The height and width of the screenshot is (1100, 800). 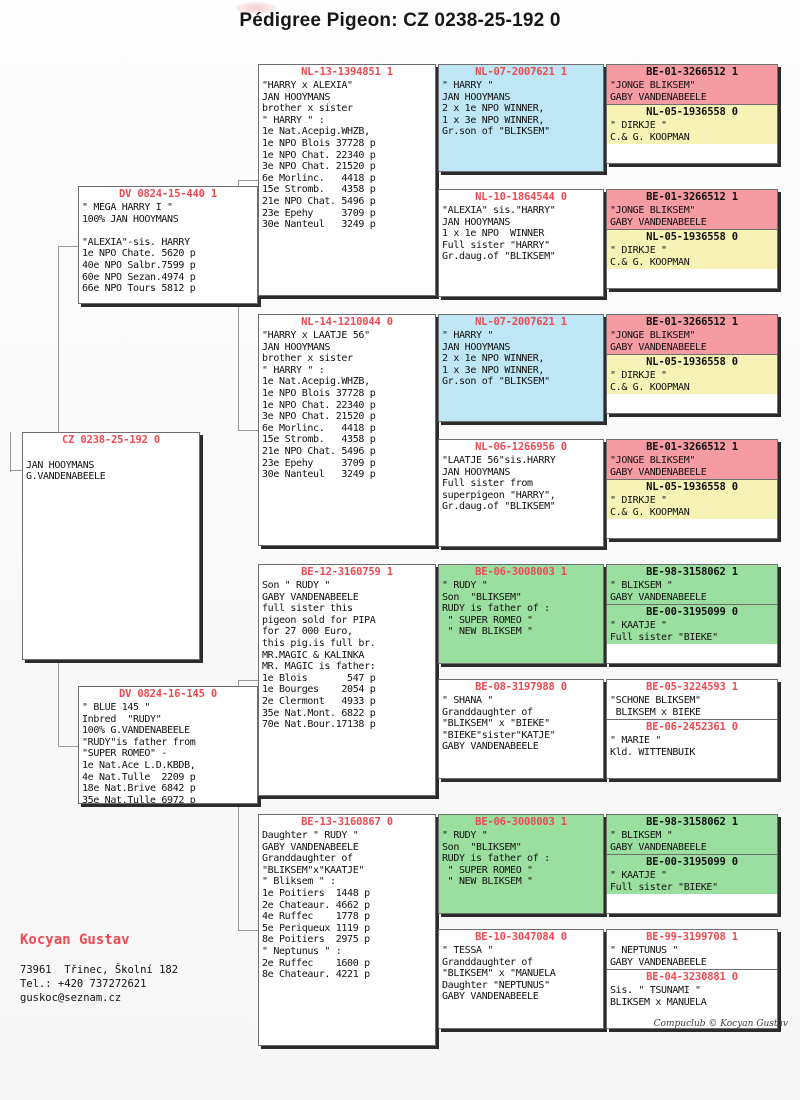 I want to click on gen5-3-top-details: "JONGE BLIKSEM" GABY VANDENABEELE, so click(x=692, y=342).